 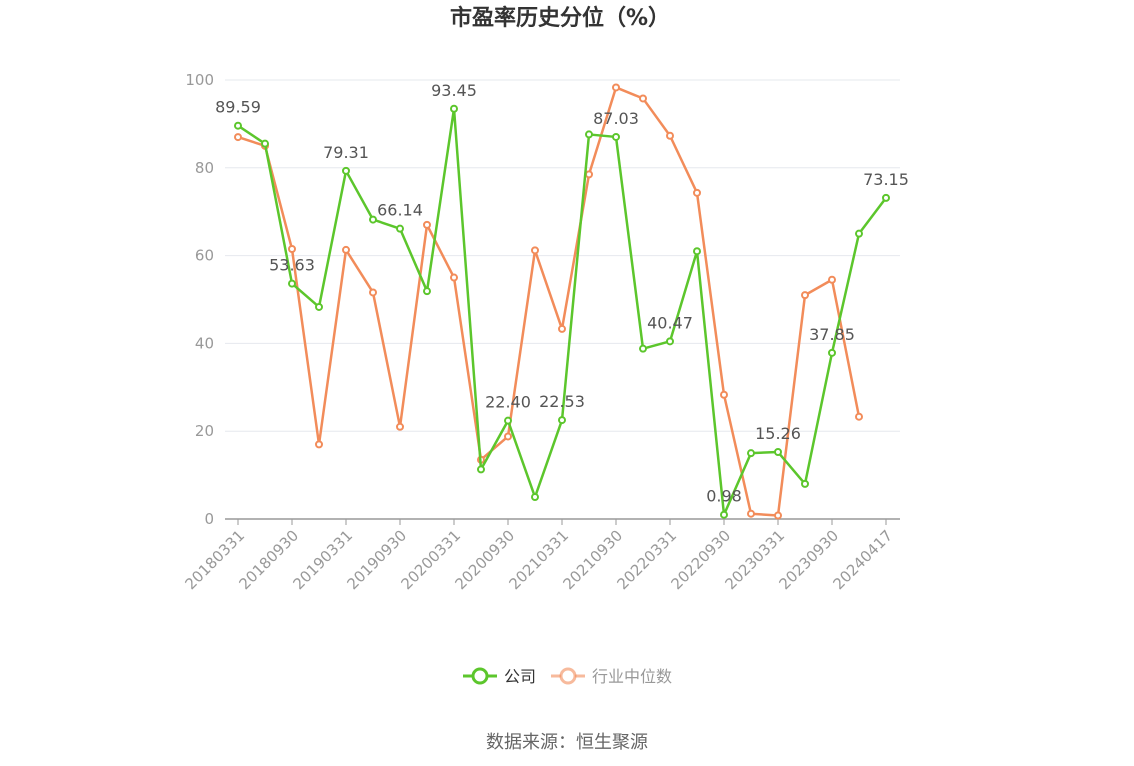 What do you see at coordinates (454, 90) in the screenshot?
I see `data-label: 93.45` at bounding box center [454, 90].